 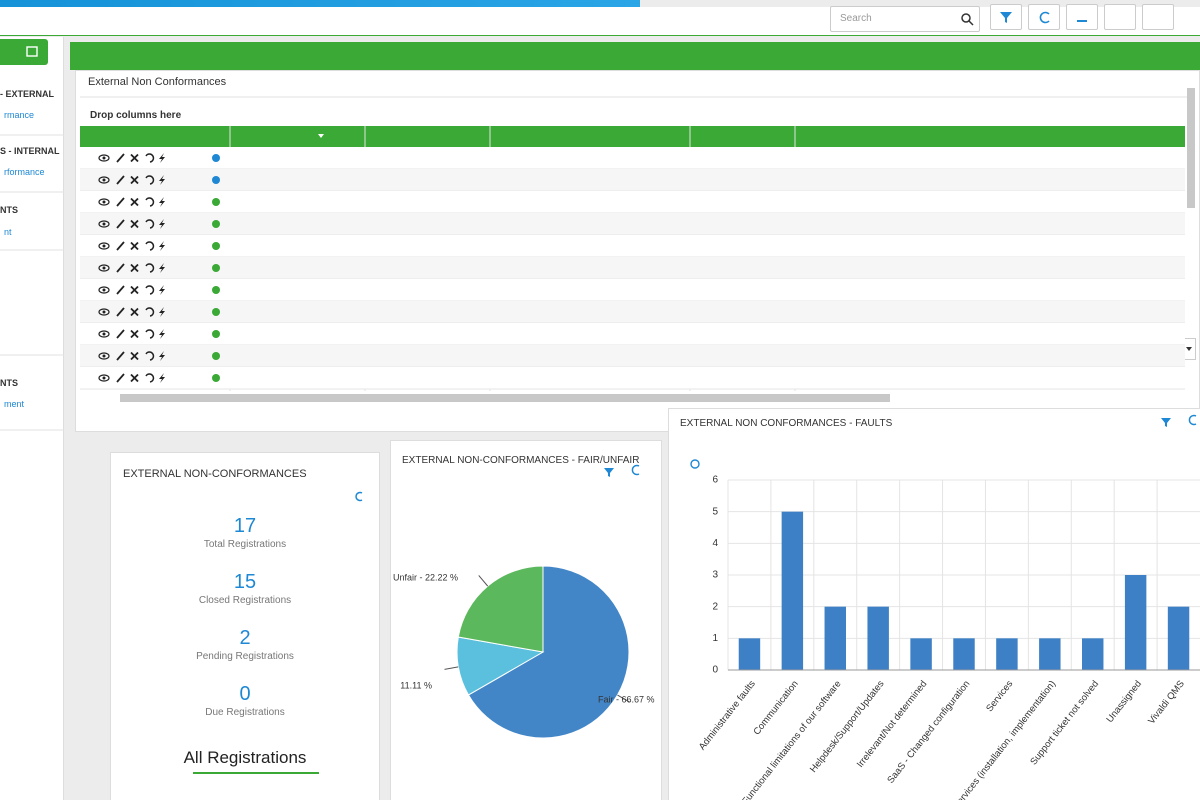 What do you see at coordinates (847, 726) in the screenshot?
I see `x-tick-label: Helpdesk/Support/Updates` at bounding box center [847, 726].